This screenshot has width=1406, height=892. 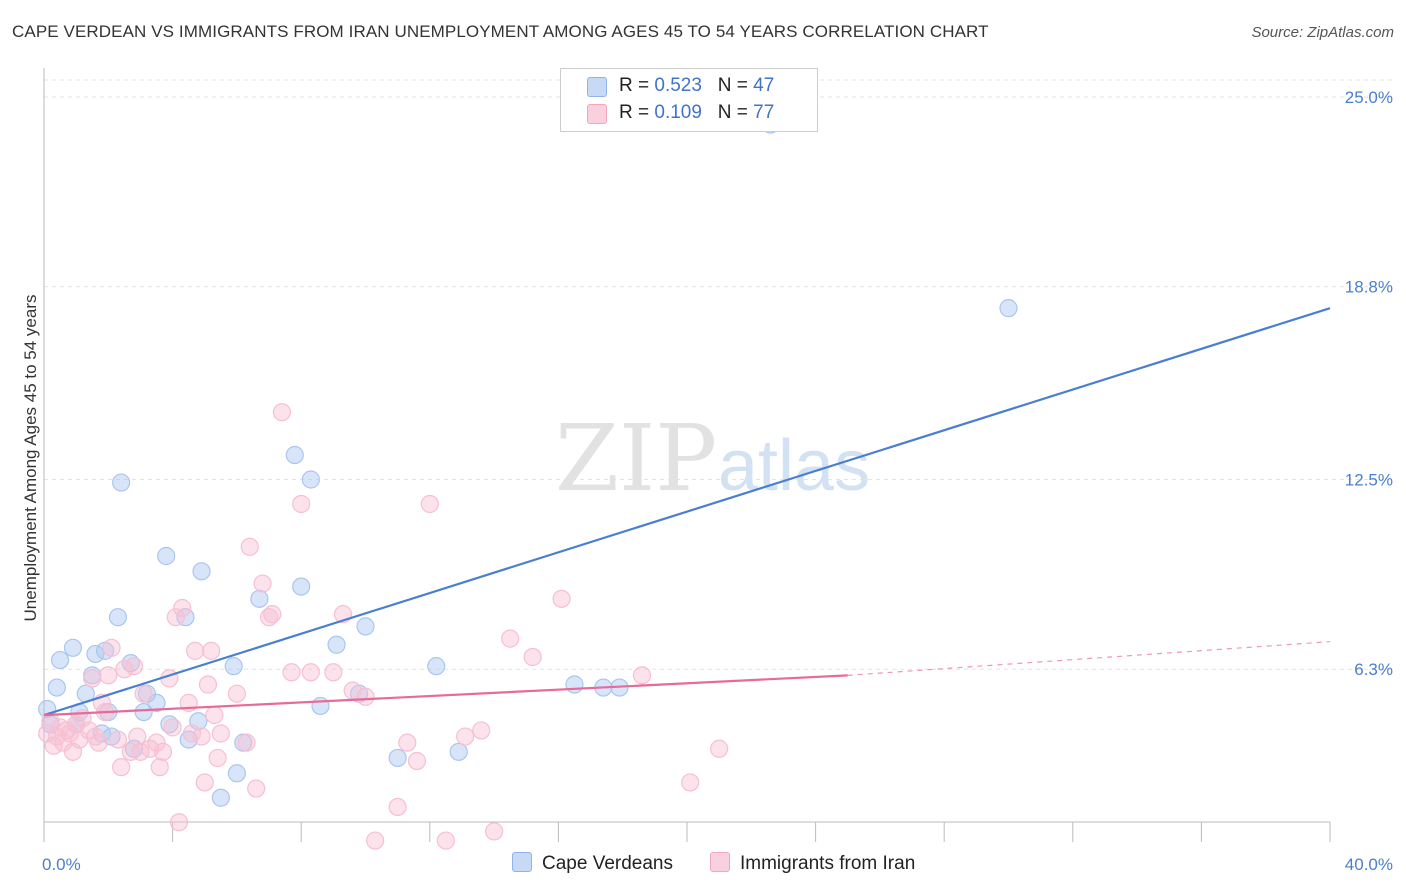 I want to click on y-tick-label: 18.8%, so click(x=1369, y=287).